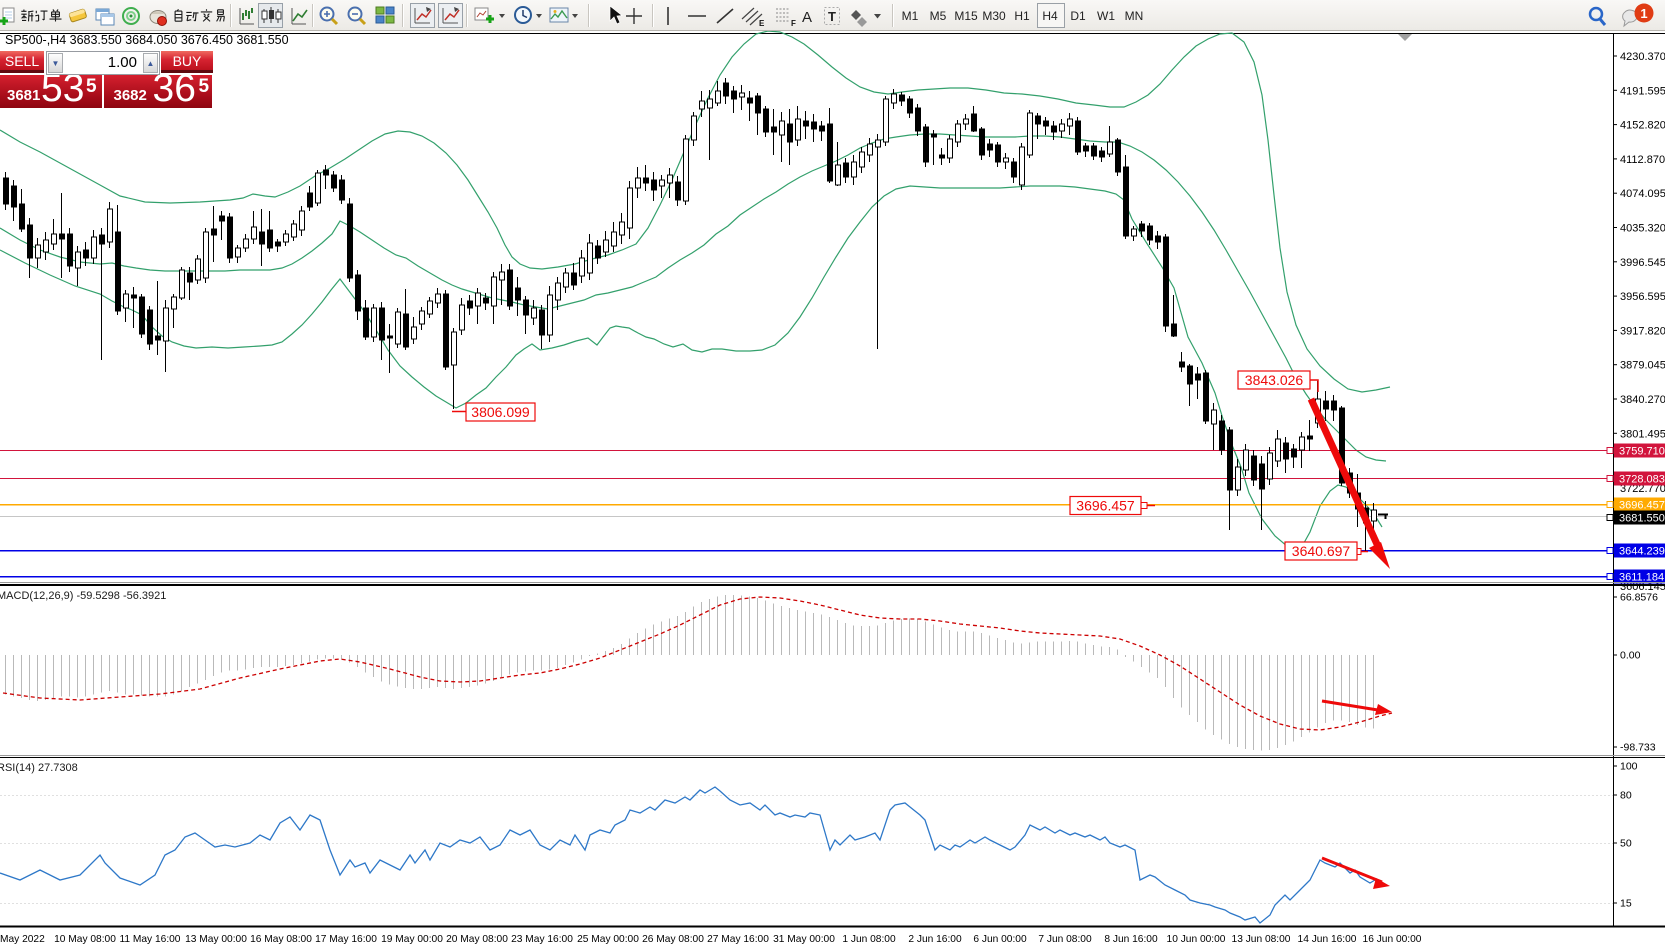  I want to click on svg-text: H4, so click(1050, 16).